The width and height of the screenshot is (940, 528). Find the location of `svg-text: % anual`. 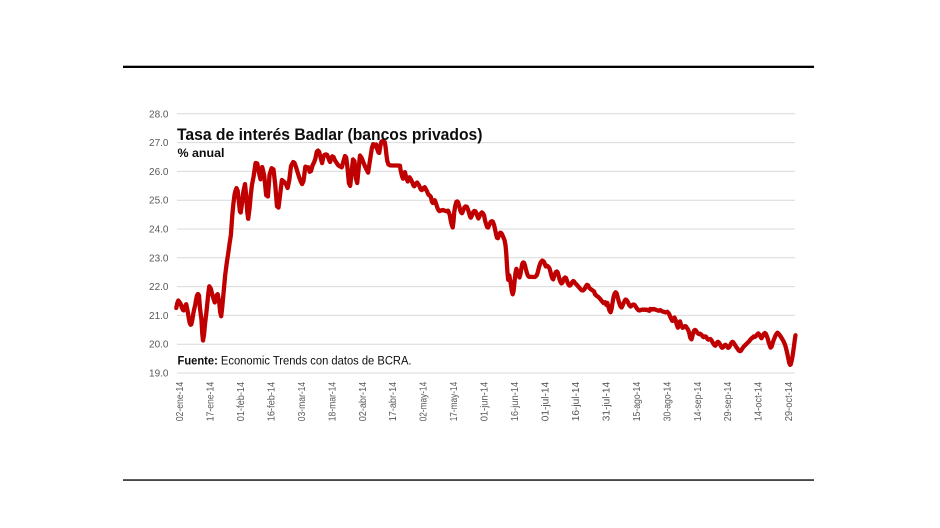

svg-text: % anual is located at coordinates (201, 153).